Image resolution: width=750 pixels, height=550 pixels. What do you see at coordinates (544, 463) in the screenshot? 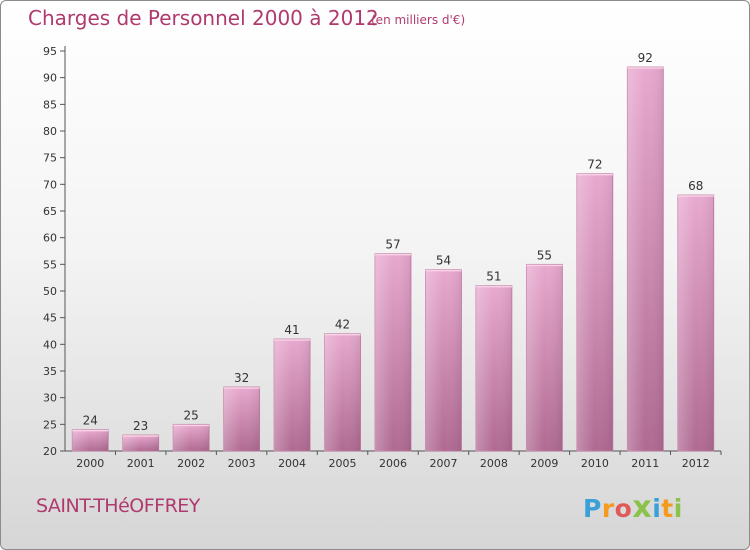
I see `x-tick-label: 2009` at bounding box center [544, 463].